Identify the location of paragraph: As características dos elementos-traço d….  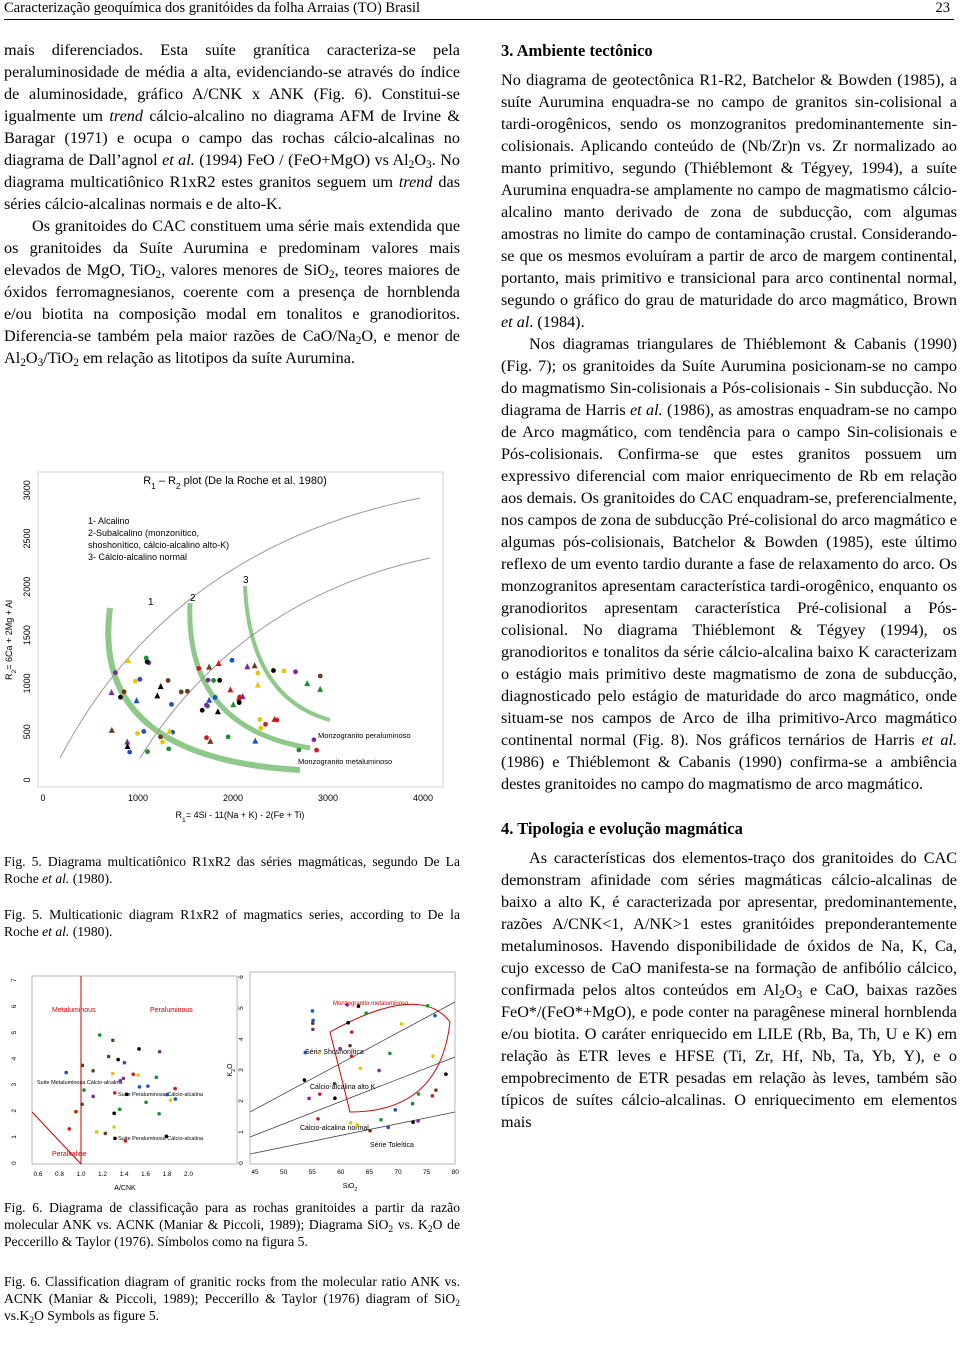
(729, 990).